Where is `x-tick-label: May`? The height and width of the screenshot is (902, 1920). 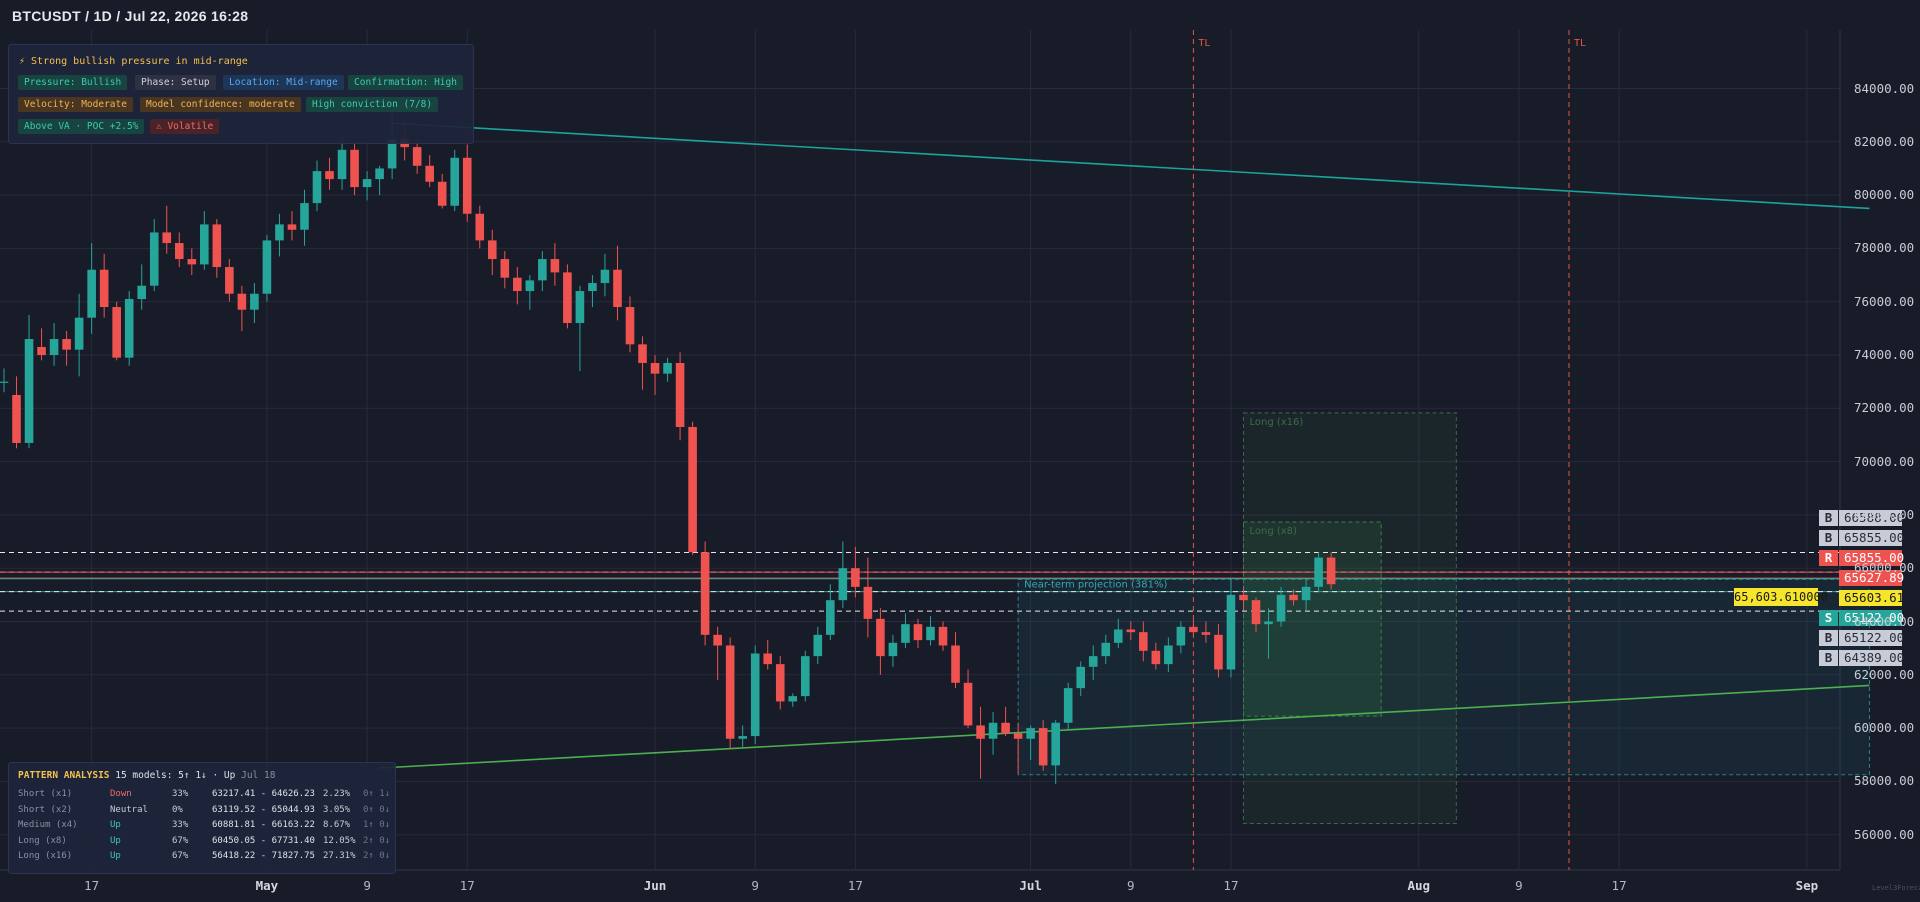
x-tick-label: May is located at coordinates (267, 885).